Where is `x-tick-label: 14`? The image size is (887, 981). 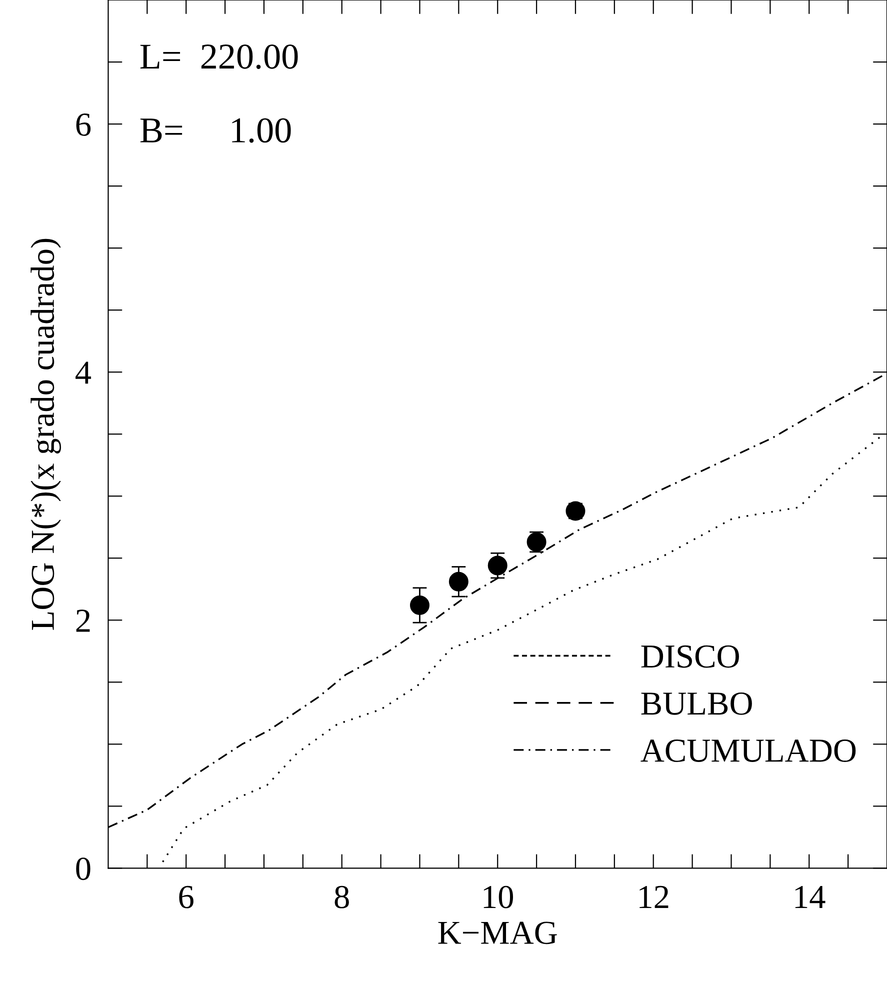
x-tick-label: 14 is located at coordinates (810, 897).